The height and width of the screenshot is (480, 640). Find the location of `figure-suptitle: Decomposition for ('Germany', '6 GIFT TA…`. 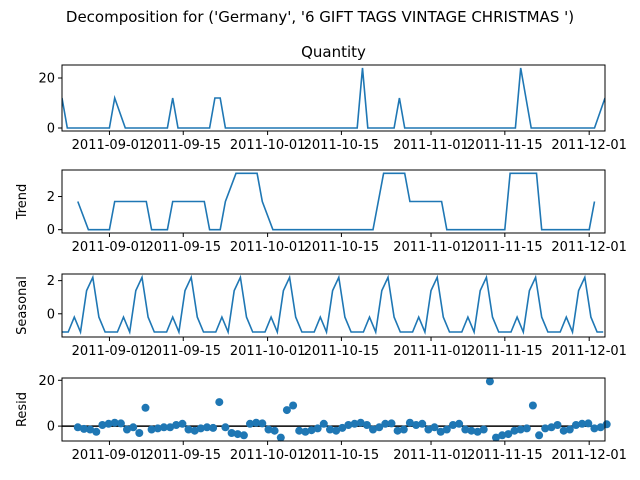

figure-suptitle: Decomposition for ('Germany', '6 GIFT TA… is located at coordinates (320, 17).